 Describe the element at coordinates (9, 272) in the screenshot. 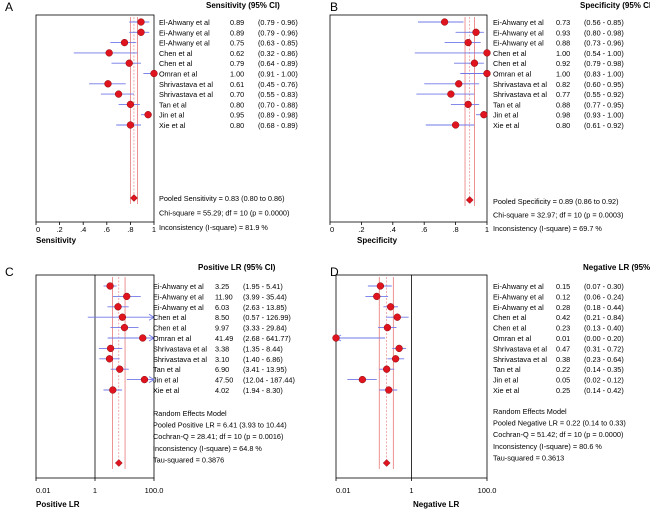

I see `panel-letter: C` at that location.